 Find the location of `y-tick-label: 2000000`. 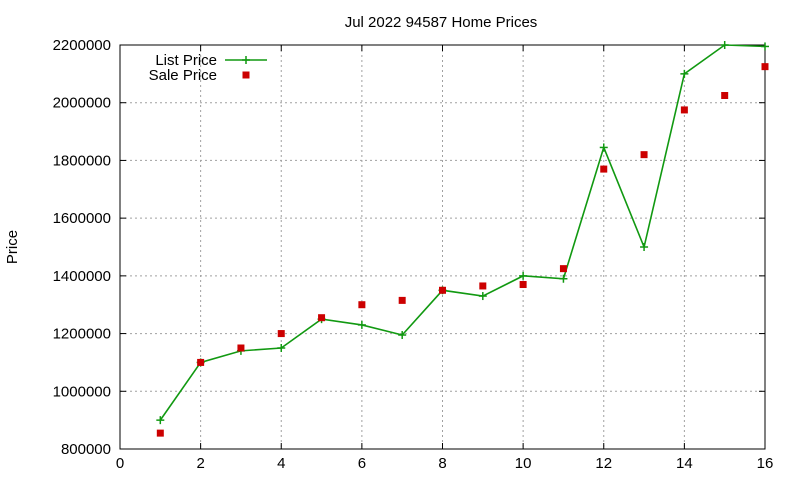

y-tick-label: 2000000 is located at coordinates (82, 103).